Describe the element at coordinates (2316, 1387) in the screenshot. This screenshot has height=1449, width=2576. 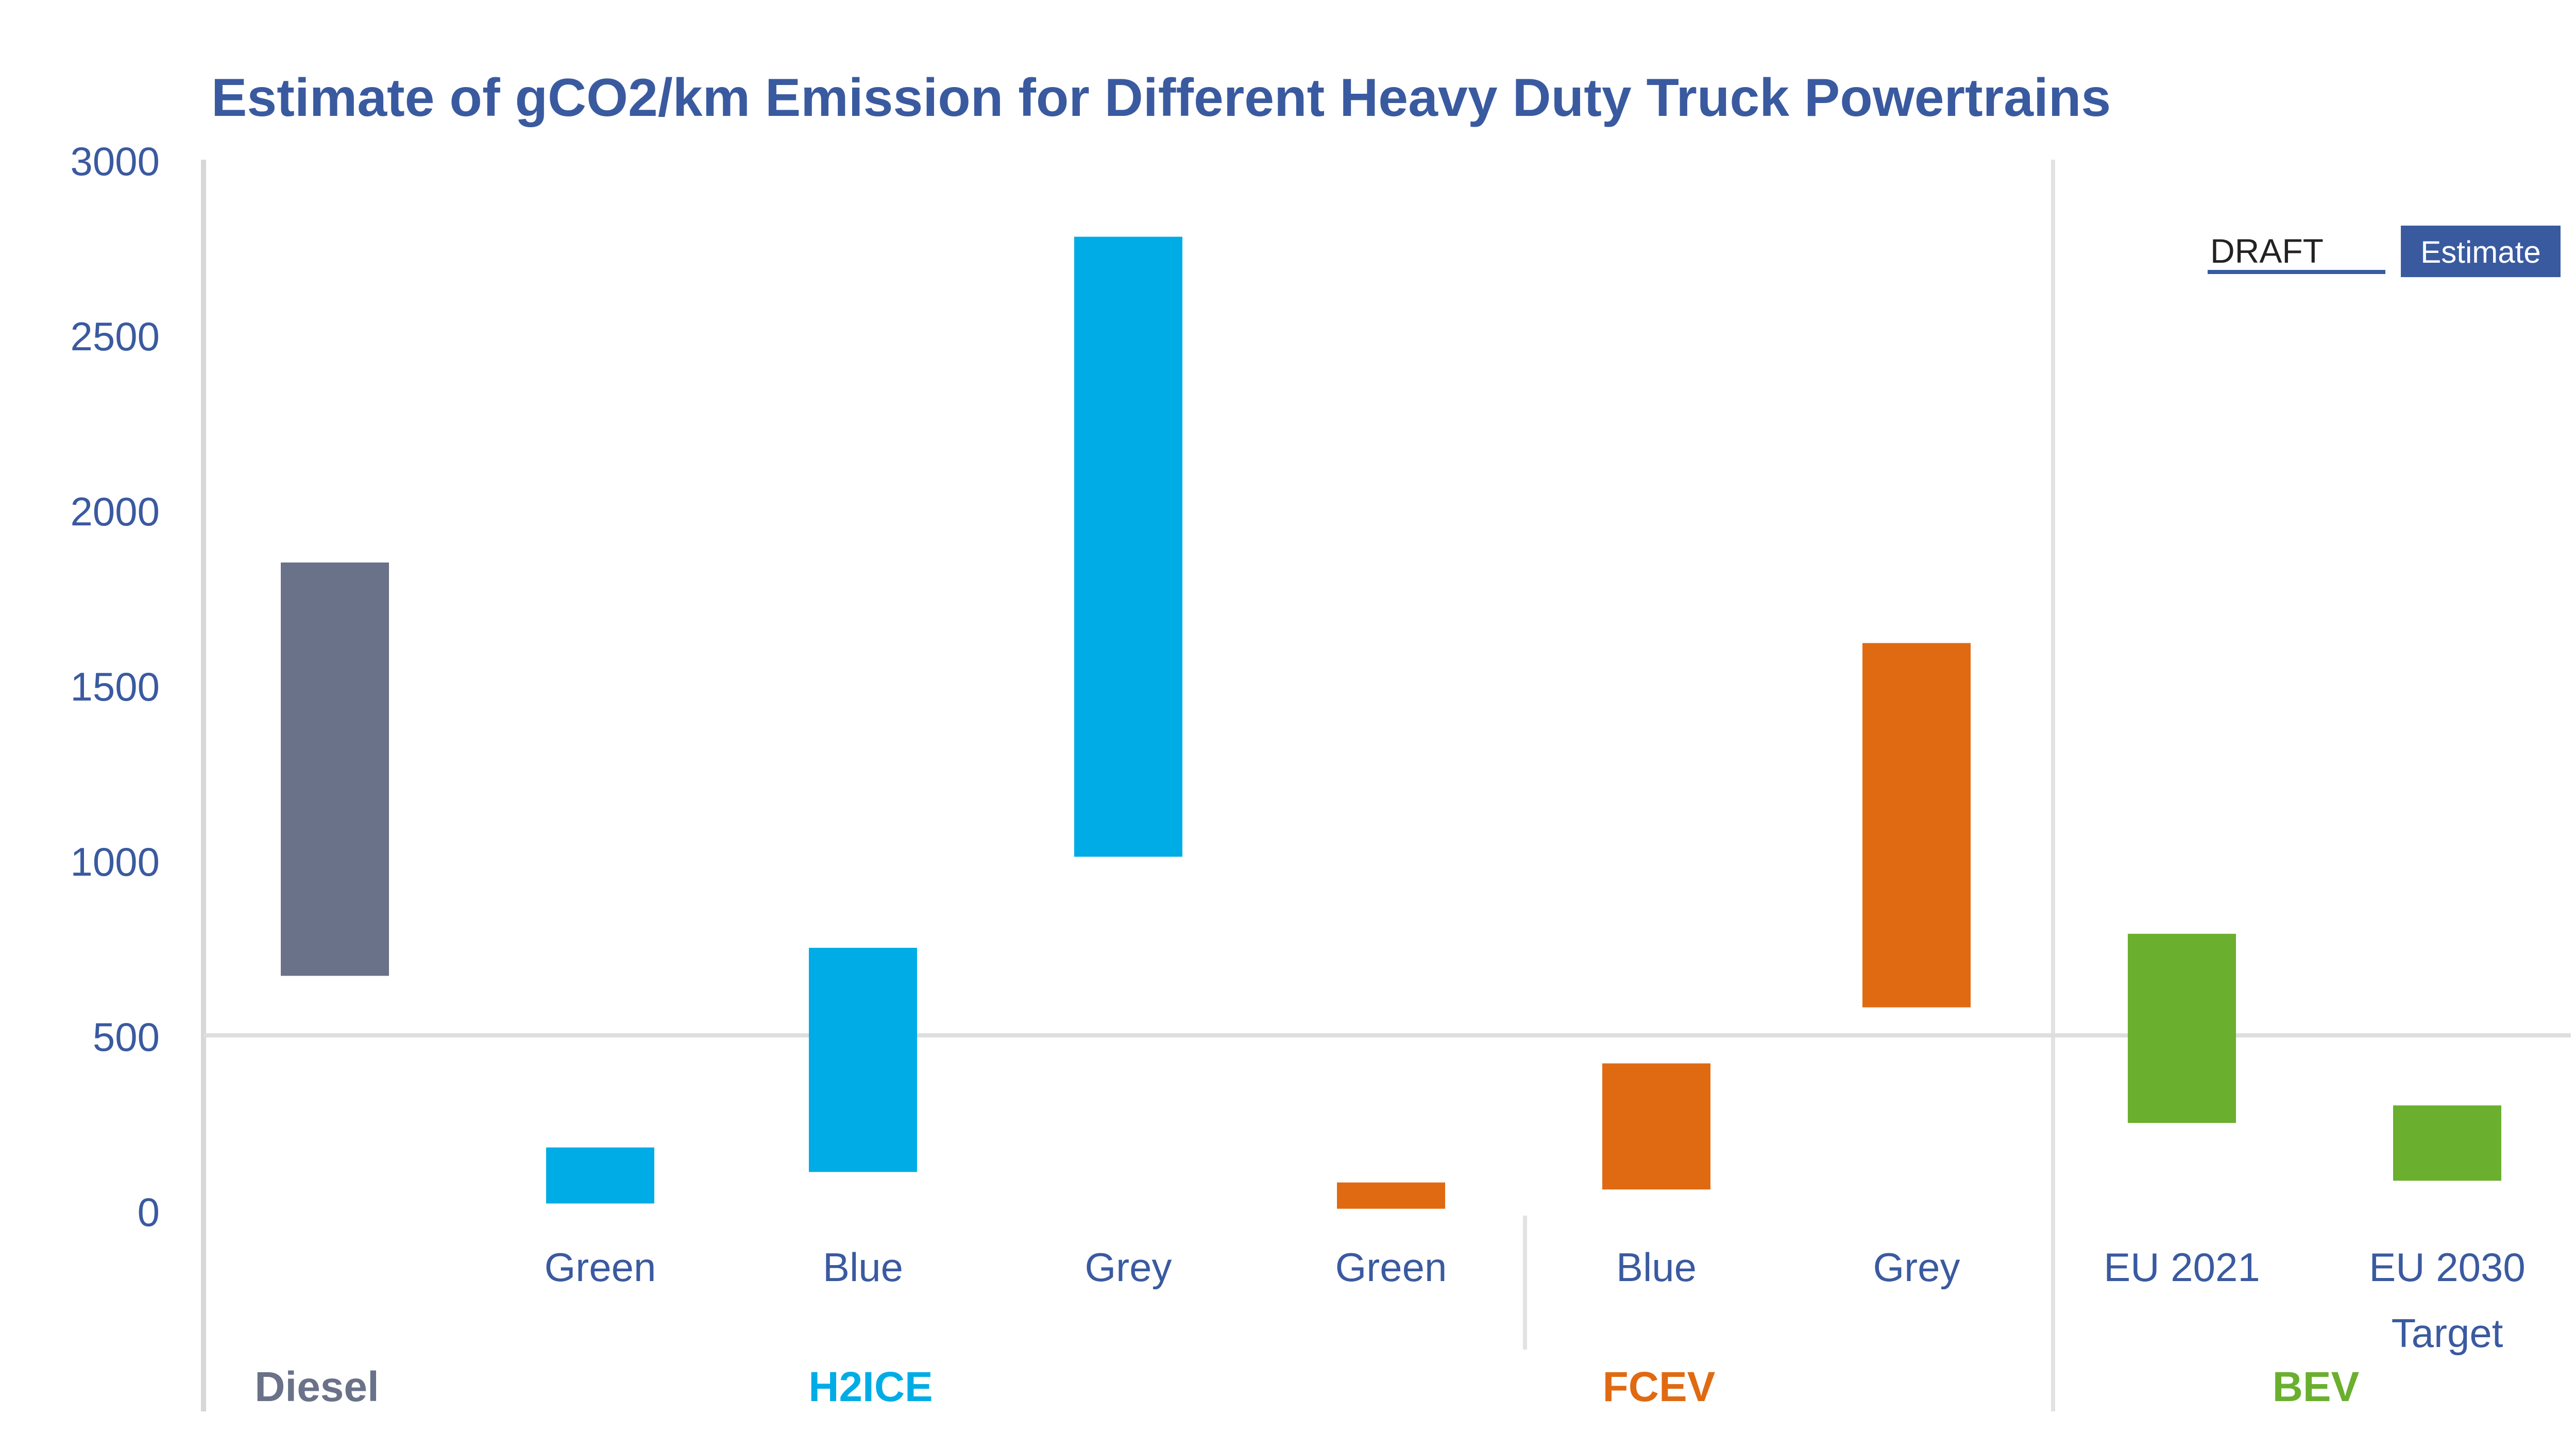
I see `group-label: BEV` at that location.